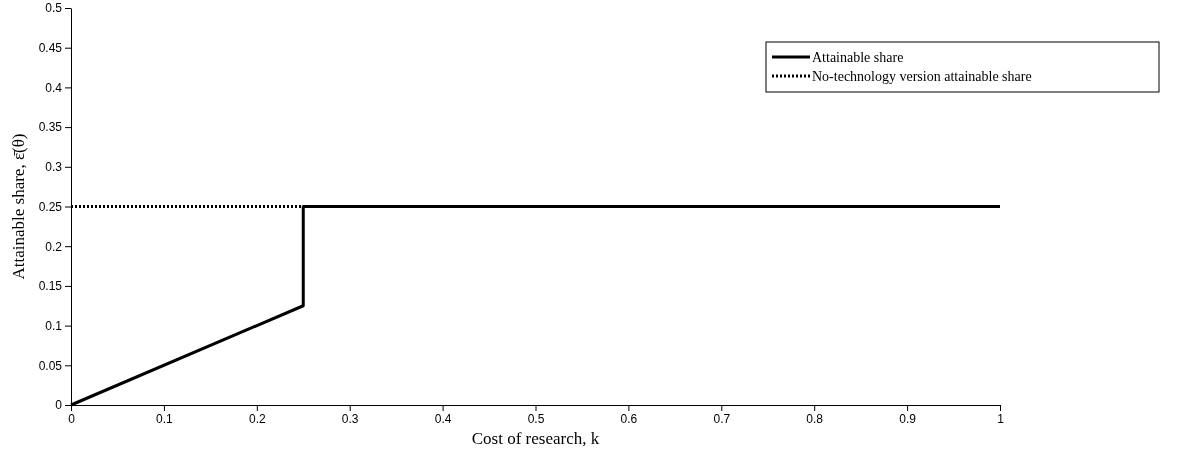 The height and width of the screenshot is (456, 1183). Describe the element at coordinates (165, 418) in the screenshot. I see `x-tick-label: 0.1` at that location.